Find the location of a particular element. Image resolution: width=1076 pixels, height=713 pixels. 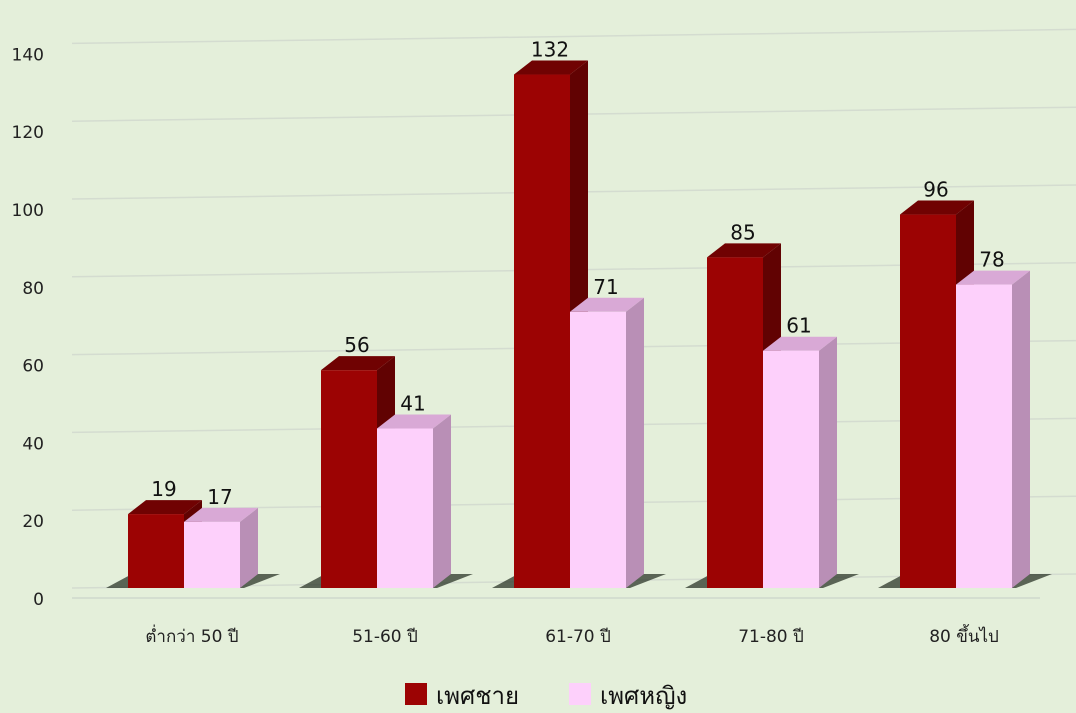

x-tick-label: 51-60 ปี is located at coordinates (385, 637).